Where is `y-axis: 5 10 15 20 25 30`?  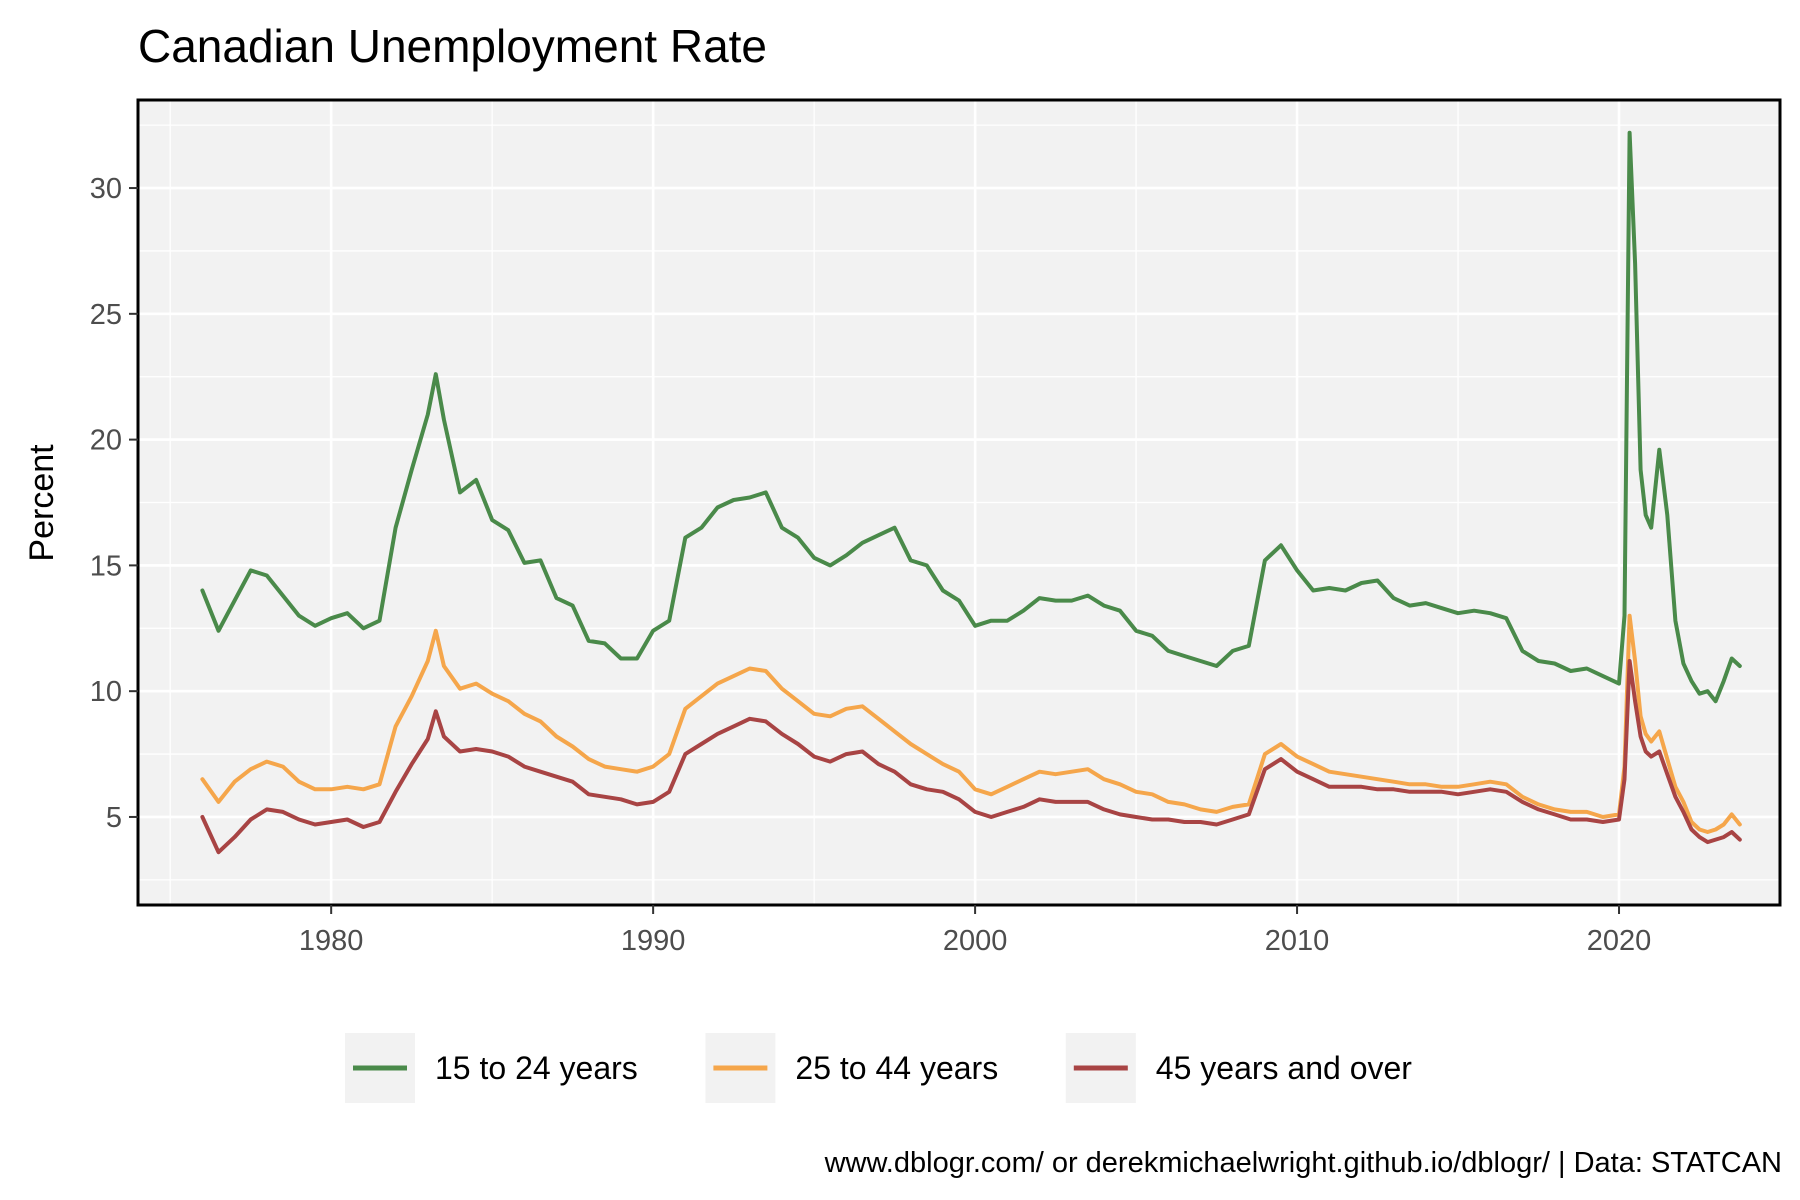
y-axis: 5 10 15 20 25 30 is located at coordinates (114, 503).